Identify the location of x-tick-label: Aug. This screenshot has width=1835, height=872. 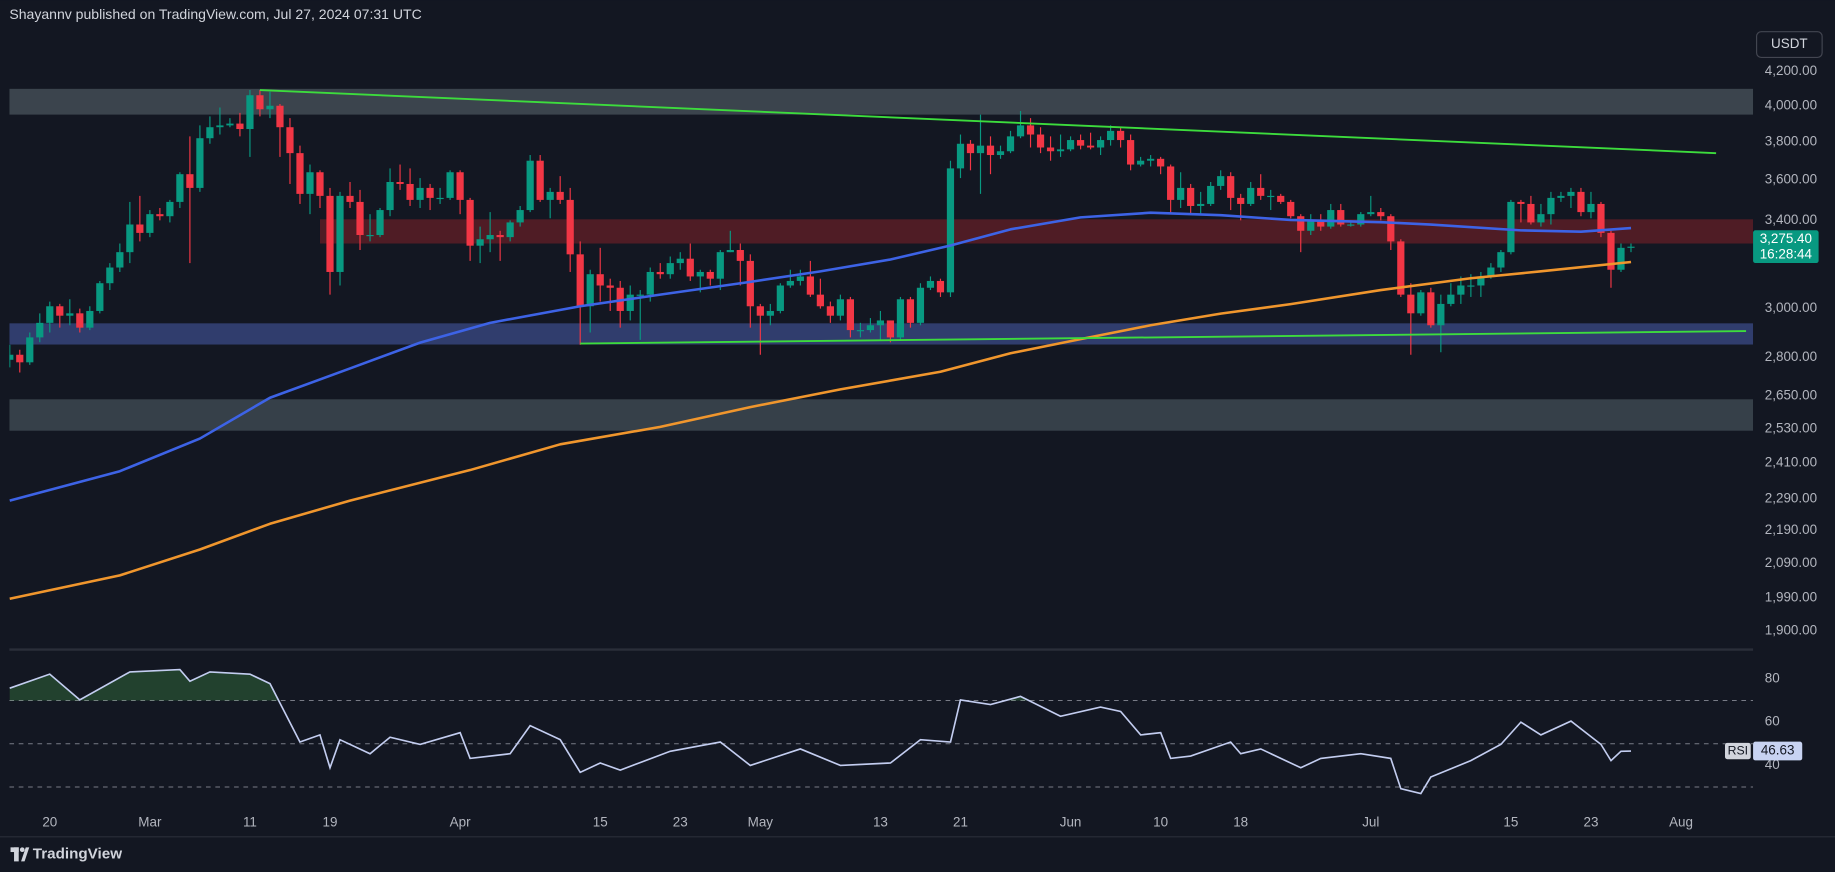
(1681, 821).